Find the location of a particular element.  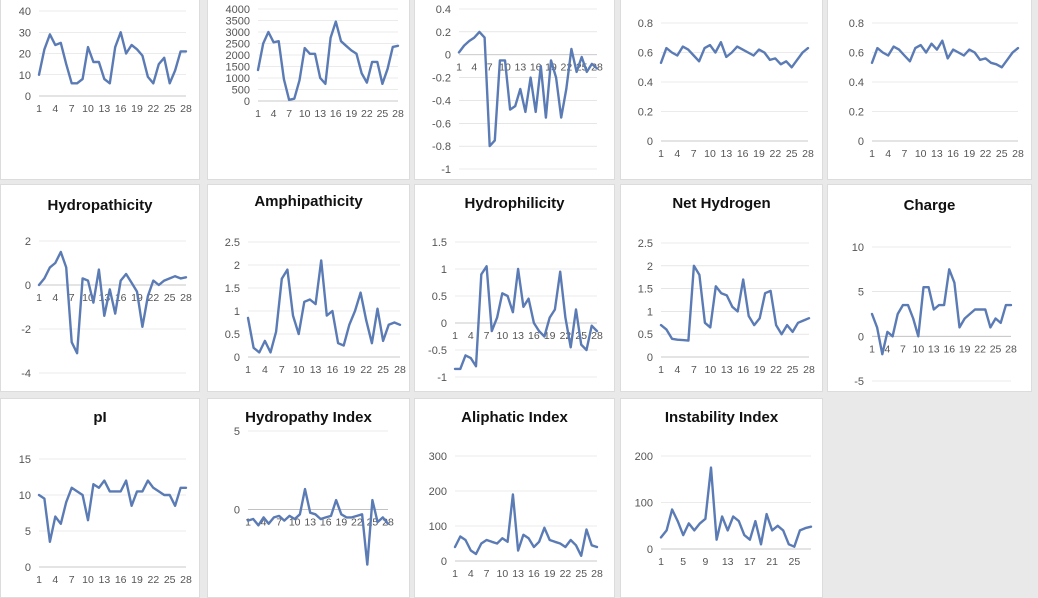

x-tick-label: 16 is located at coordinates (949, 349).